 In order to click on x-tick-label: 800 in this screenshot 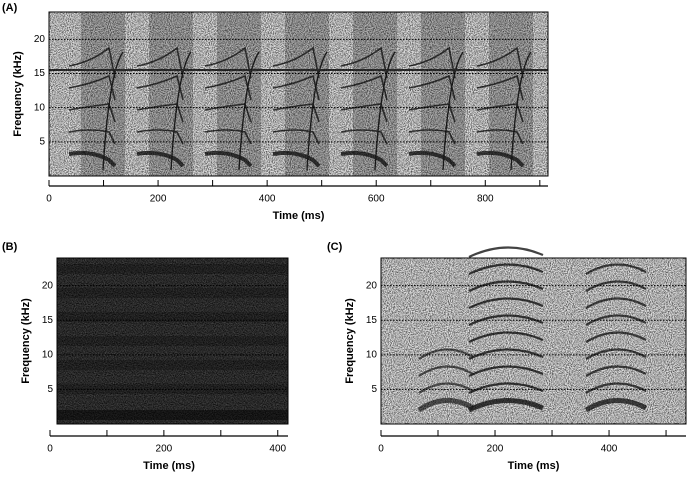, I will do `click(485, 199)`.